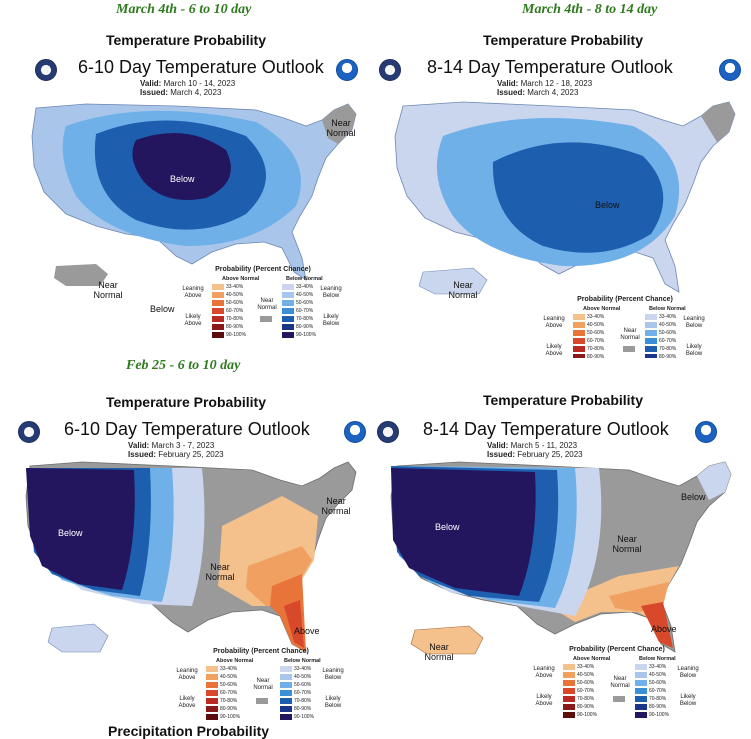 The width and height of the screenshot is (751, 739). What do you see at coordinates (688, 672) in the screenshot?
I see `legend-leaning-below: Leaning Below` at bounding box center [688, 672].